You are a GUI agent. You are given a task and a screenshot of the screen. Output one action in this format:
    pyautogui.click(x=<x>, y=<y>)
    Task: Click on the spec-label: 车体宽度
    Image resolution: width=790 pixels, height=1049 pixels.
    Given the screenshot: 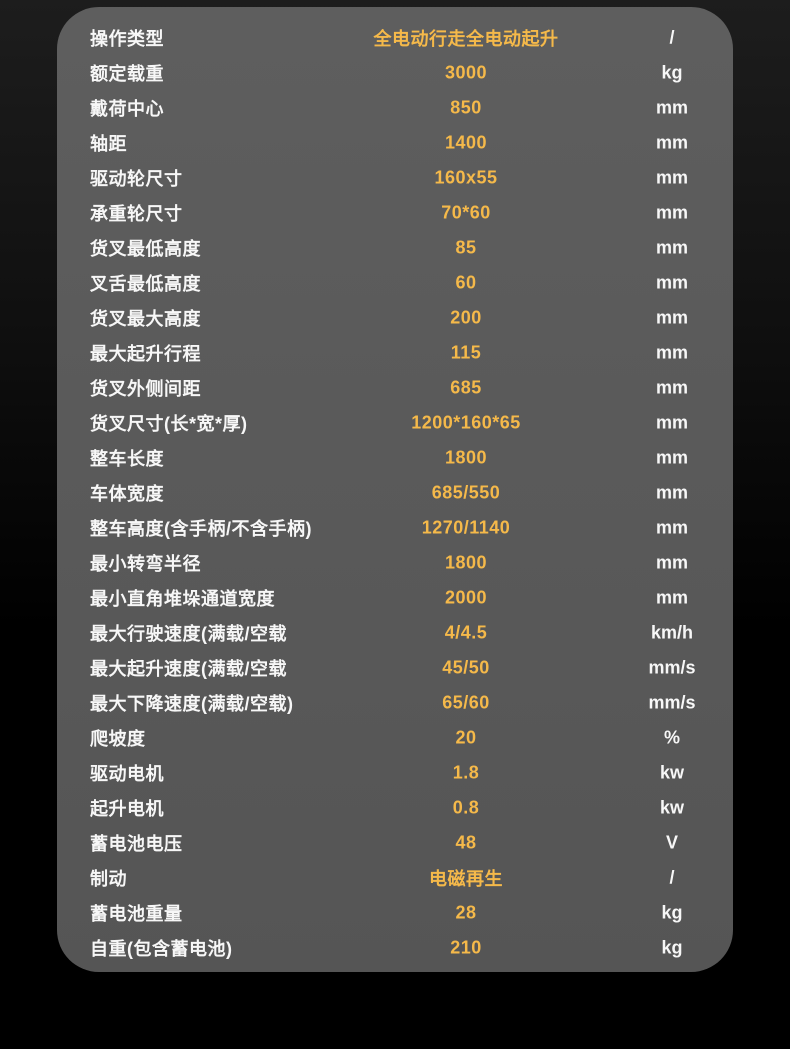 What is the action you would take?
    pyautogui.click(x=127, y=493)
    